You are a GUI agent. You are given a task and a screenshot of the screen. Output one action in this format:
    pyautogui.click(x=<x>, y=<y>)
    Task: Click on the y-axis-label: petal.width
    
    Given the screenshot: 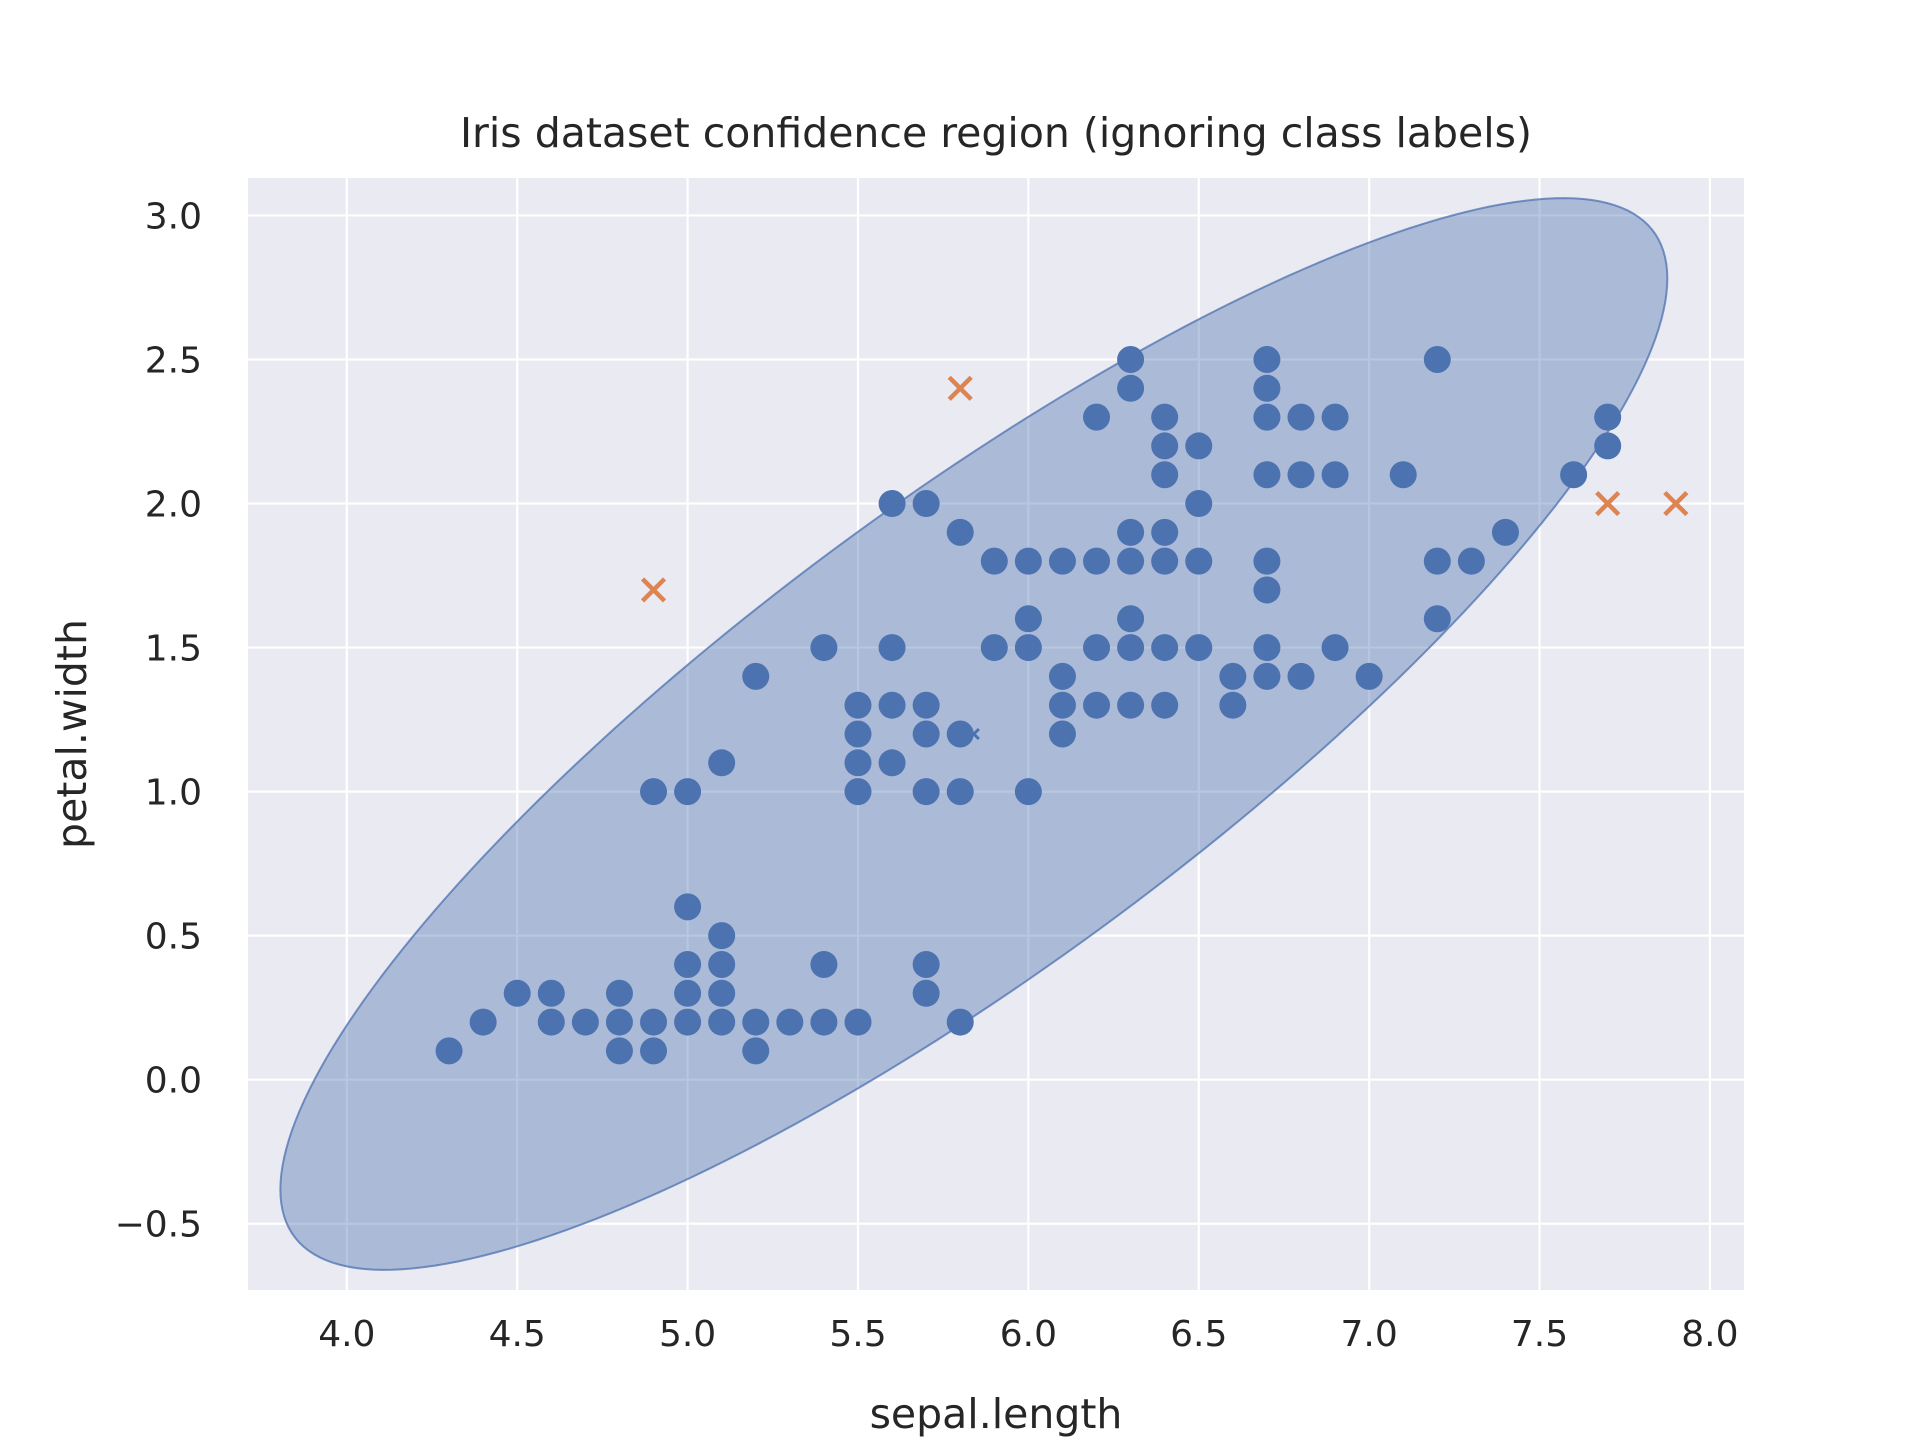 What is the action you would take?
    pyautogui.click(x=72, y=734)
    